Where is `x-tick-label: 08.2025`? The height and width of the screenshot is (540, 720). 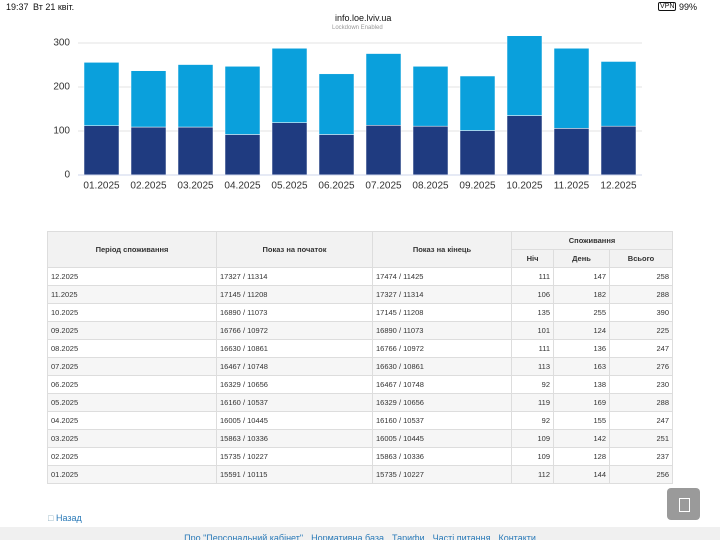 x-tick-label: 08.2025 is located at coordinates (430, 186).